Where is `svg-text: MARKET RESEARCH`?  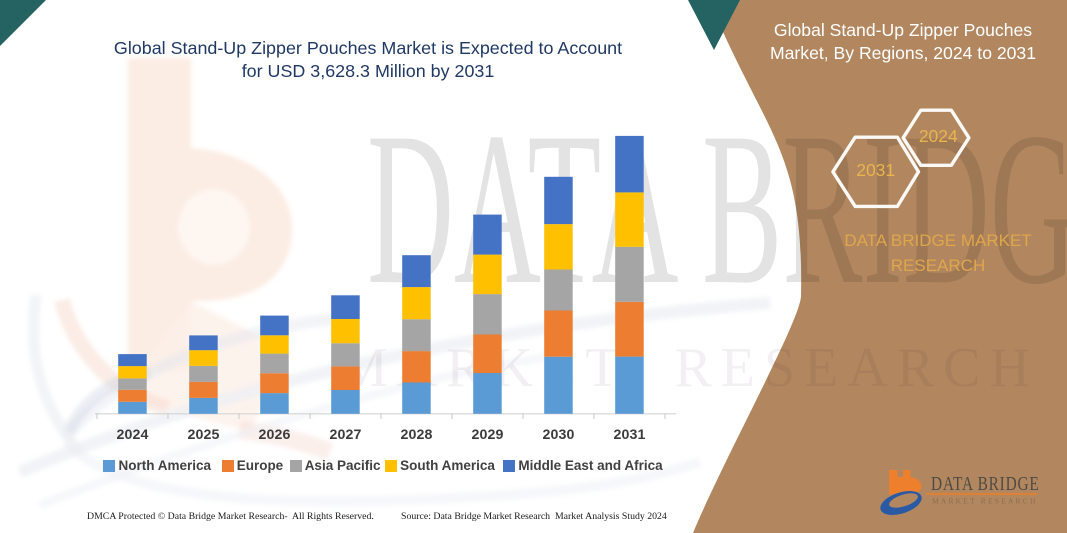 svg-text: MARKET RESEARCH is located at coordinates (985, 501).